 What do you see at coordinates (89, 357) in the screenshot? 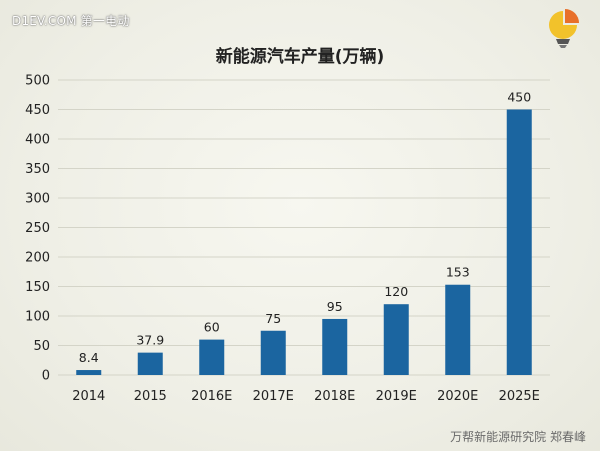
I see `data-label: 8.4` at bounding box center [89, 357].